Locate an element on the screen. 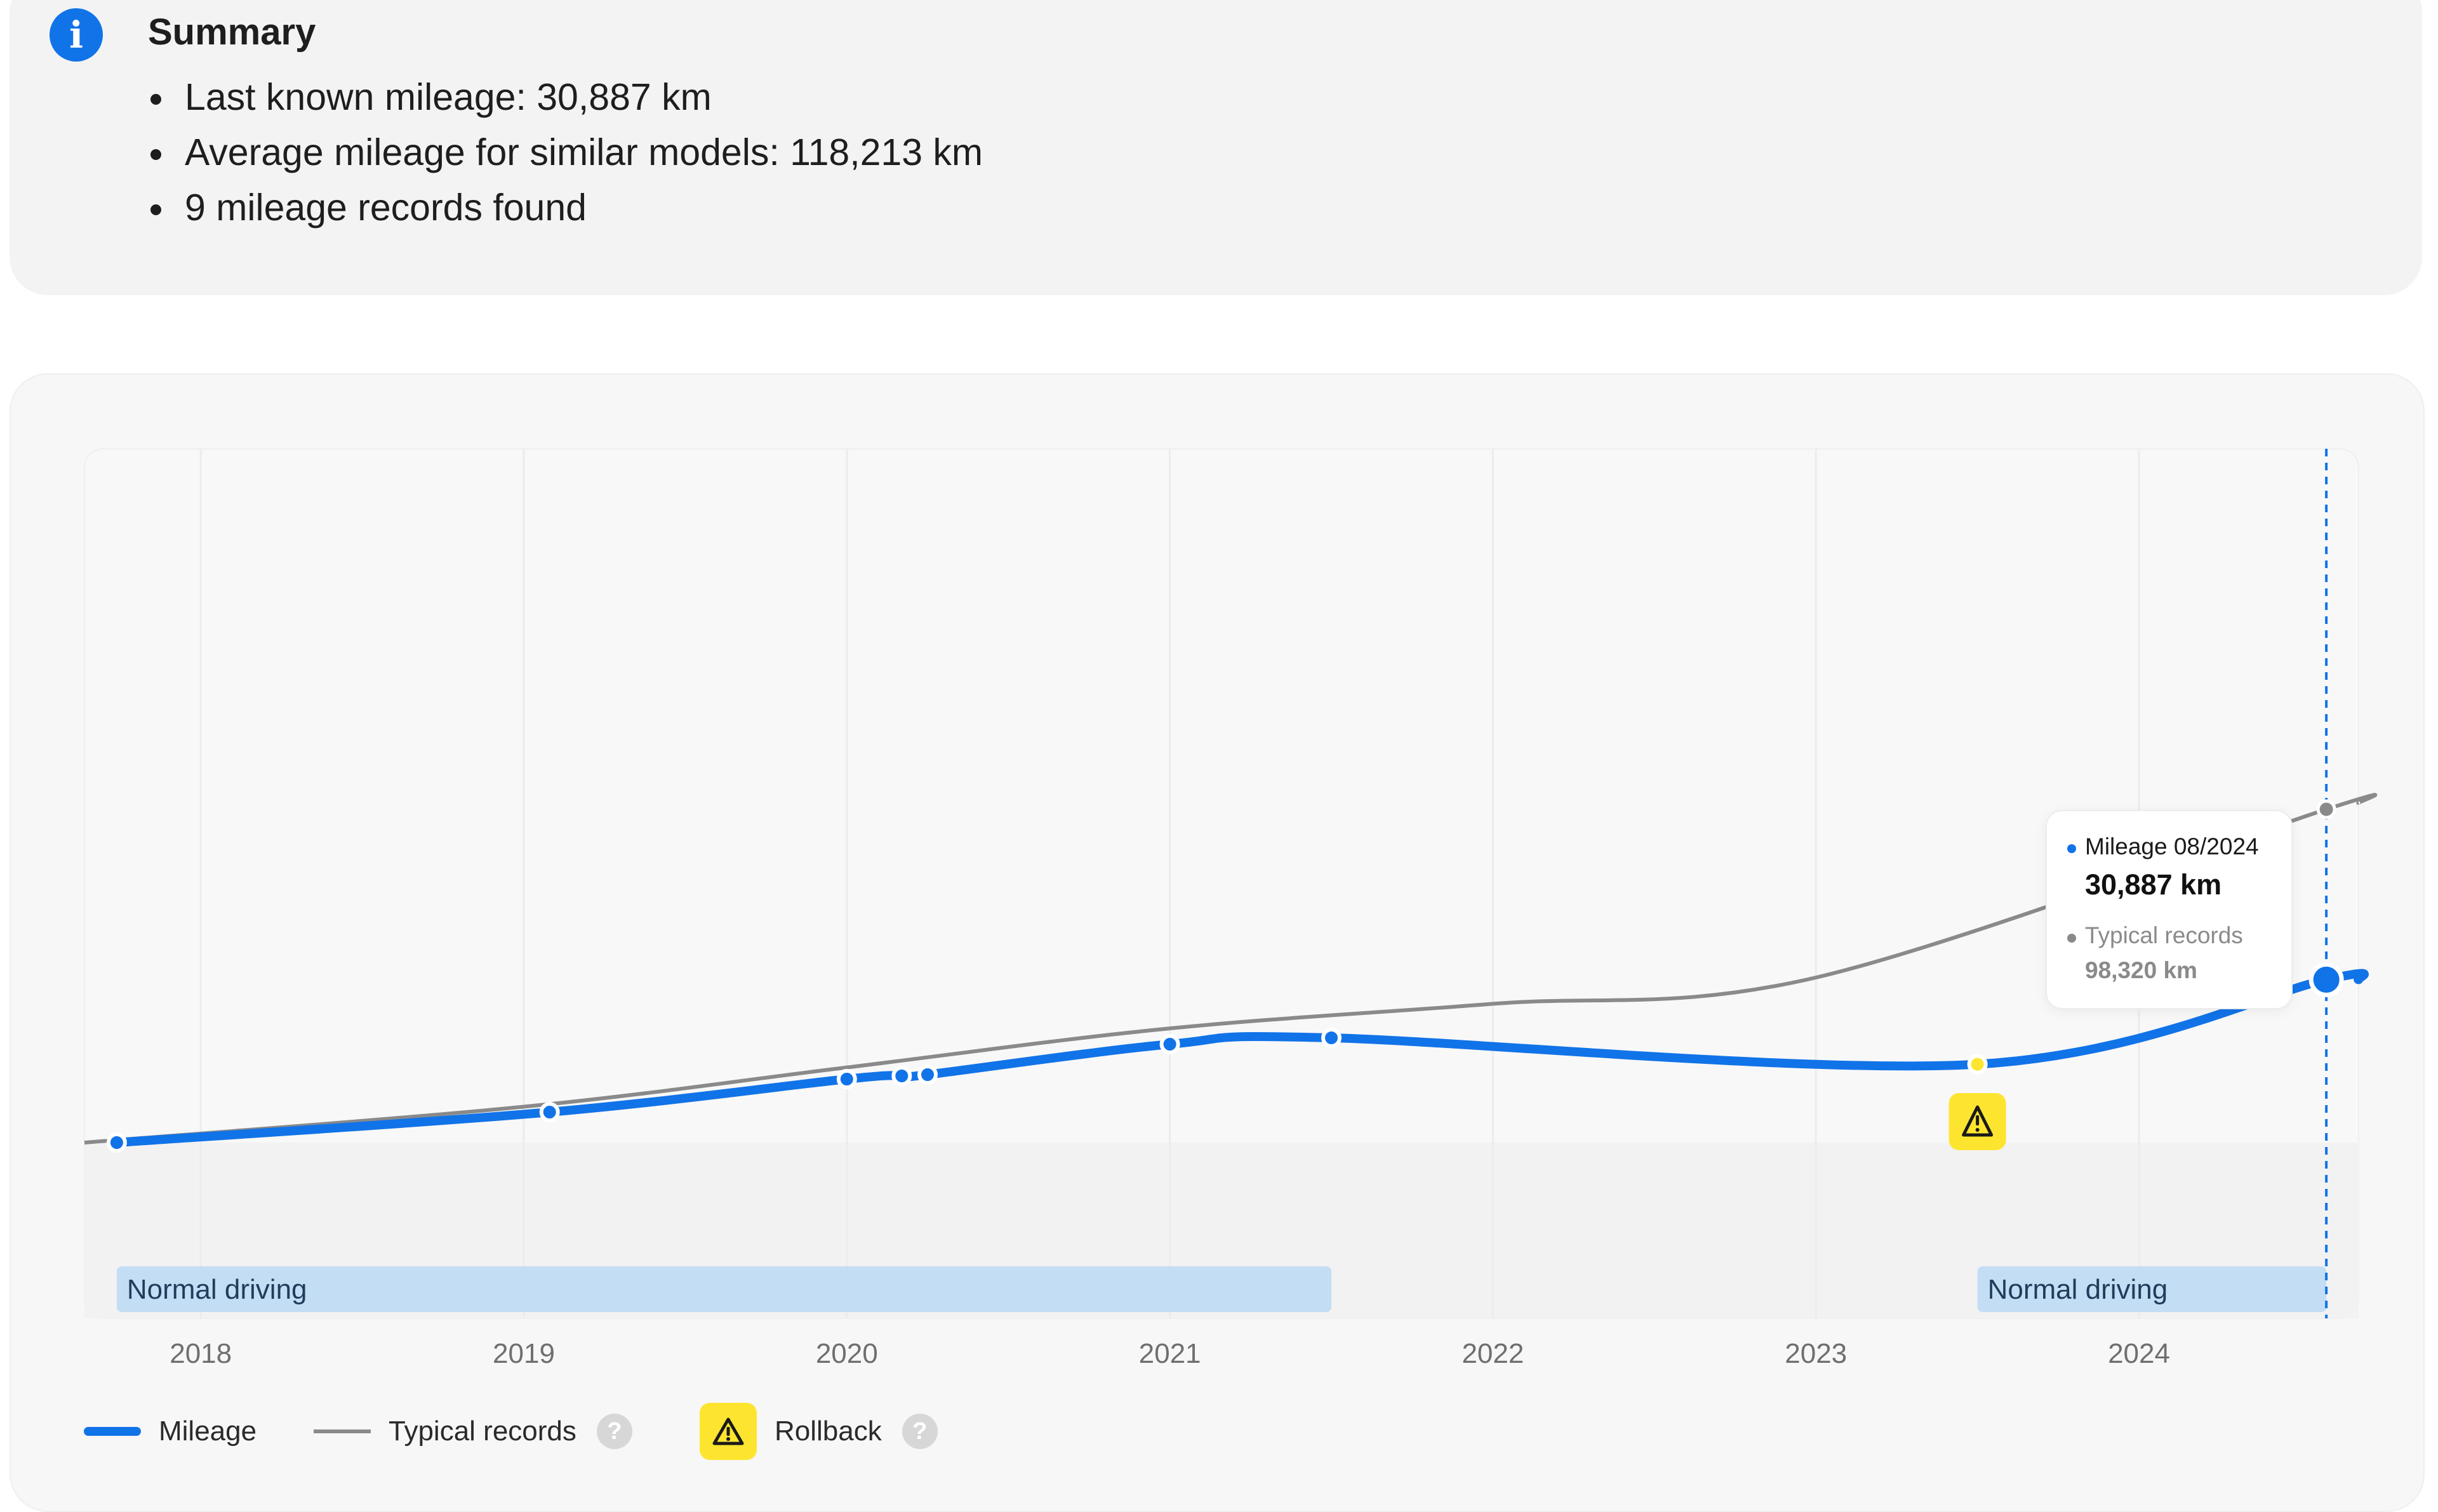  tooltip-mileage-label: Mileage 08/2024 is located at coordinates (2172, 846).